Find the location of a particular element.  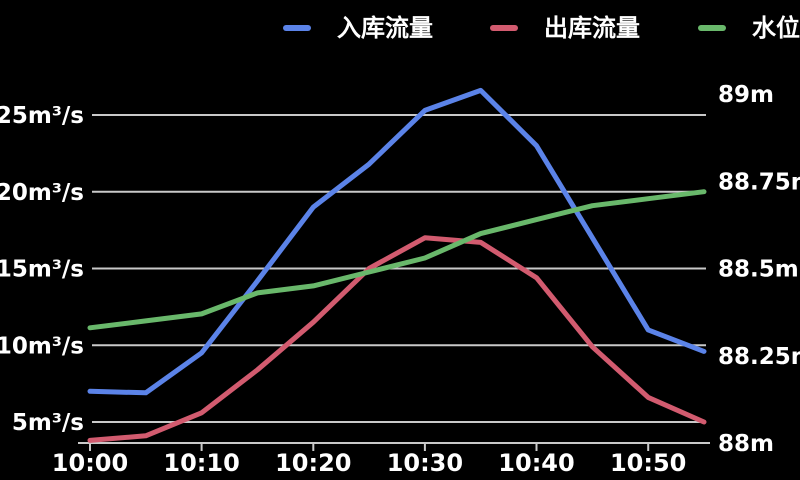

legend-label-outflow: 出库流量 is located at coordinates (592, 28).